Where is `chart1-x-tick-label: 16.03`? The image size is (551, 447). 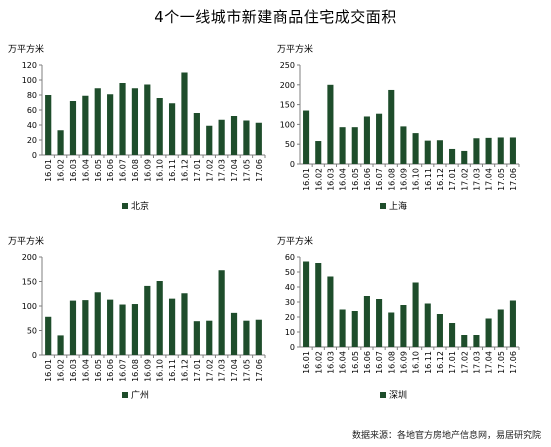 chart1-x-tick-label: 16.03 is located at coordinates (73, 170).